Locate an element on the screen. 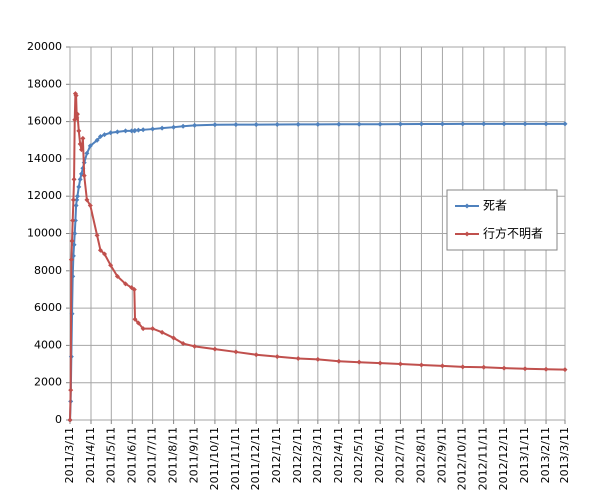 This screenshot has height=500, width=600. legend-box is located at coordinates (502, 220).